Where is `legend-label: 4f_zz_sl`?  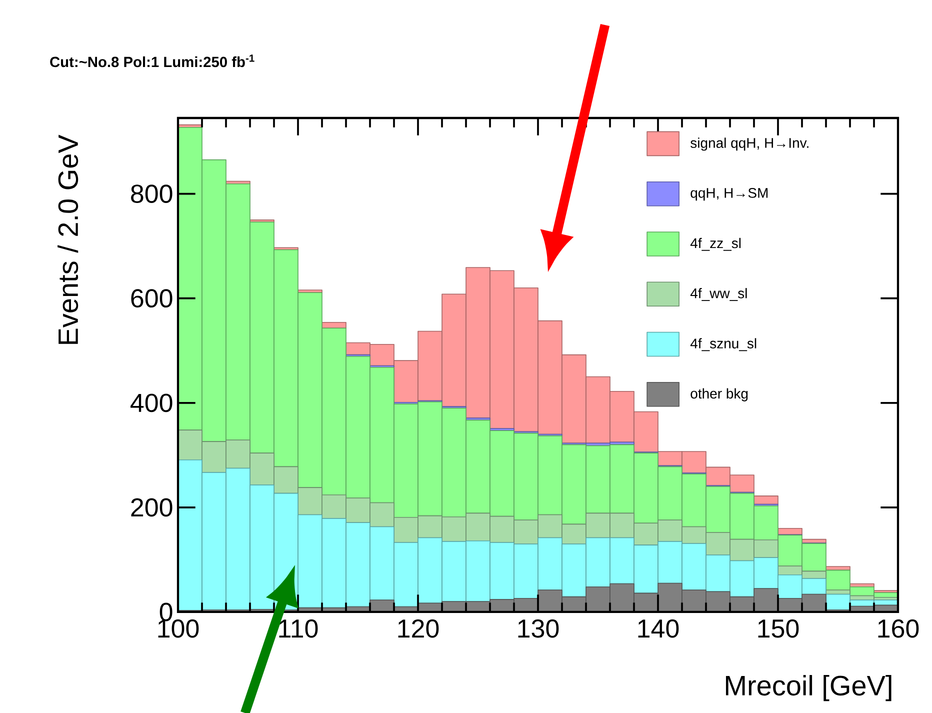 legend-label: 4f_zz_sl is located at coordinates (715, 244).